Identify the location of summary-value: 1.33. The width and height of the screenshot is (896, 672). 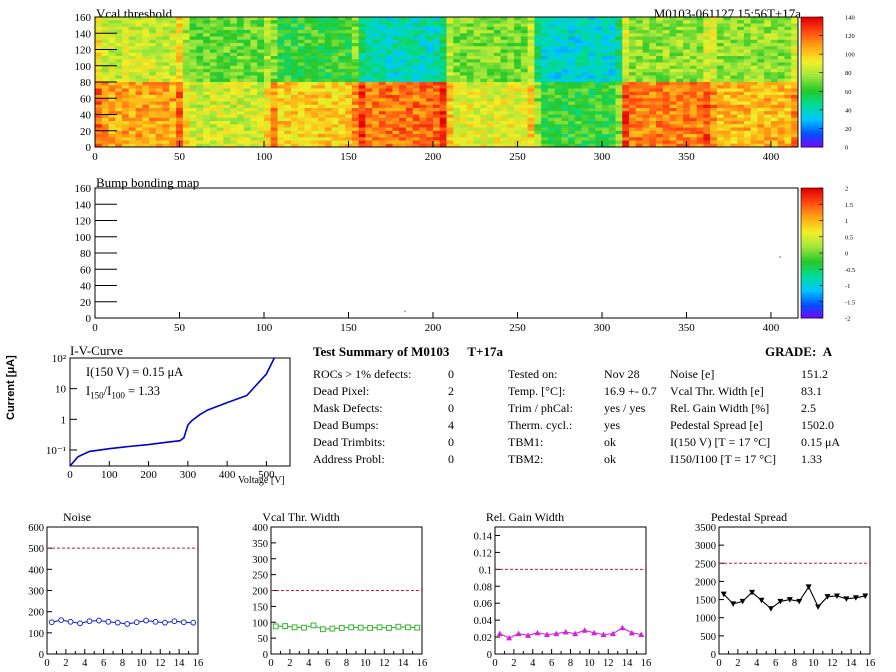
(811, 459).